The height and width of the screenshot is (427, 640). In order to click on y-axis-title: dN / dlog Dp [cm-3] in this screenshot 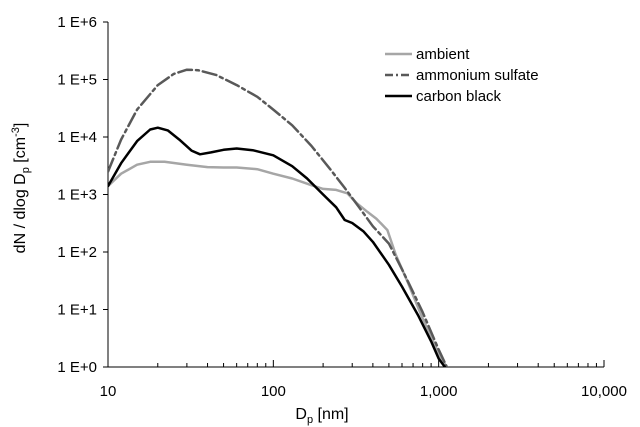, I will do `click(21, 188)`.